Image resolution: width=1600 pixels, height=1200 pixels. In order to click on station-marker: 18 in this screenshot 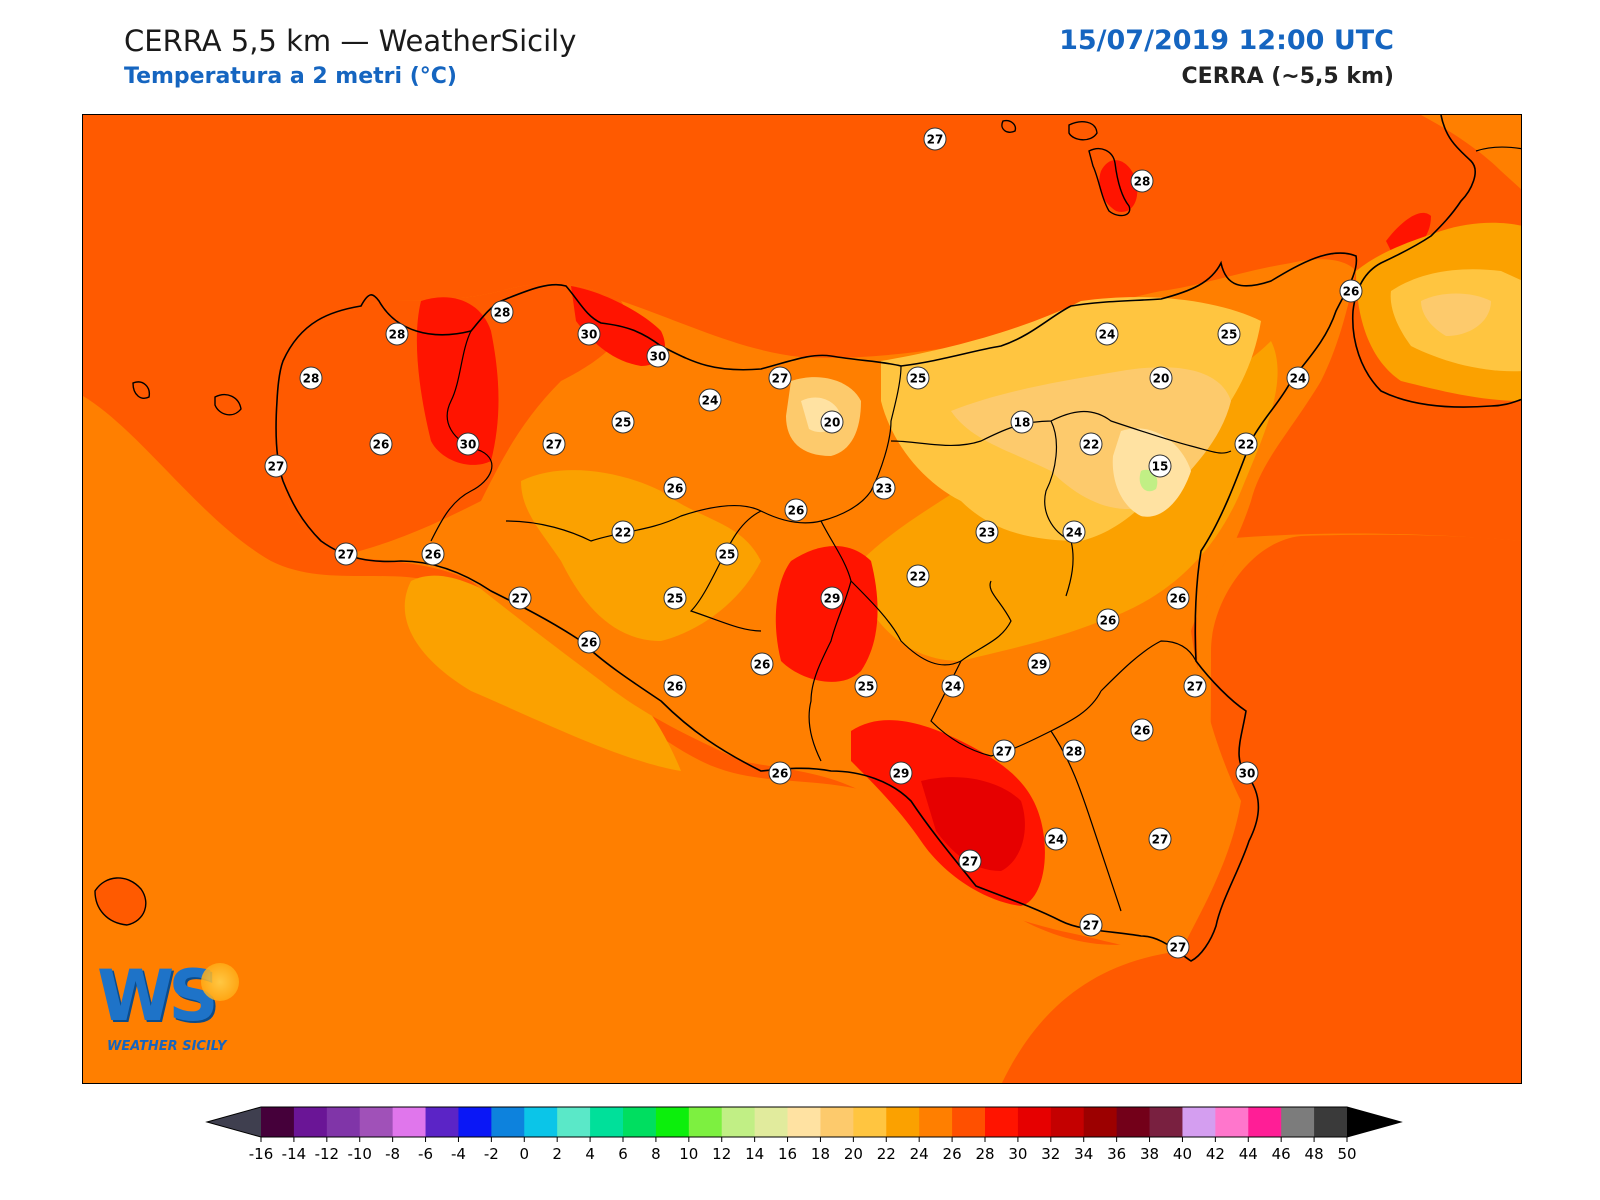, I will do `click(1022, 422)`.